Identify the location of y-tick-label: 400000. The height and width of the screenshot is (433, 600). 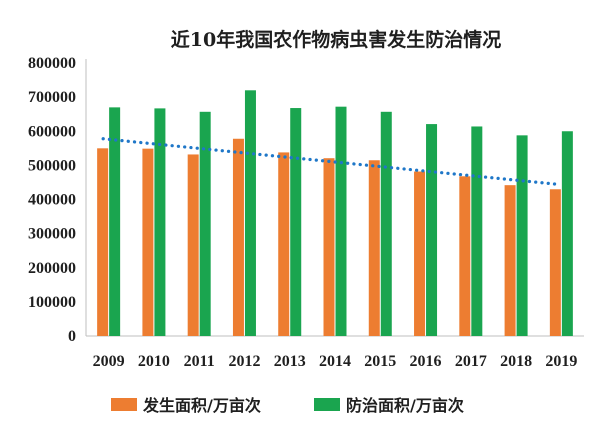
(52, 200).